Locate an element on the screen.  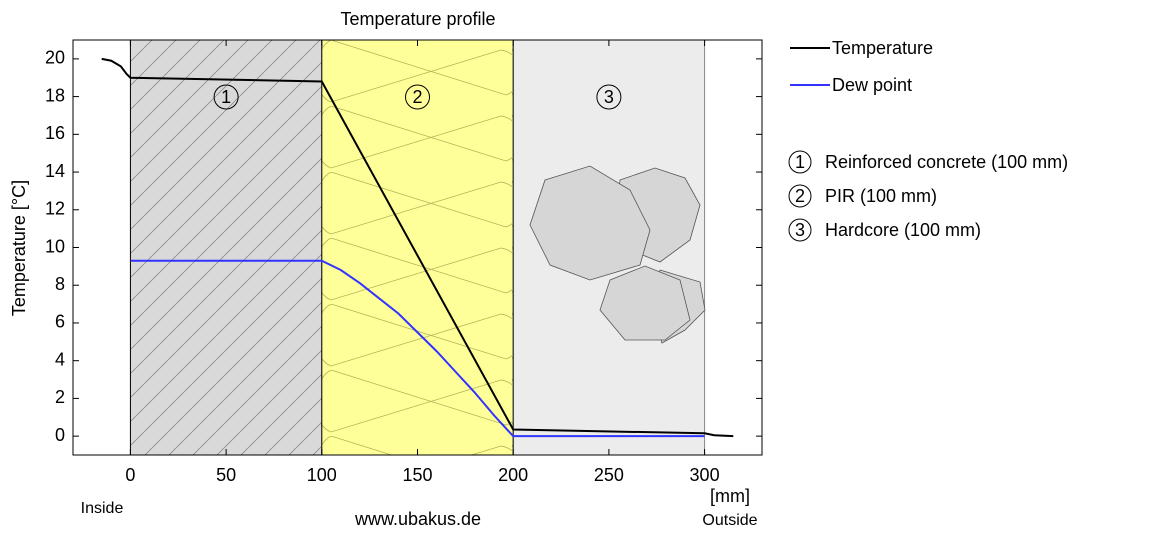
x-tick-label: 300 is located at coordinates (705, 475).